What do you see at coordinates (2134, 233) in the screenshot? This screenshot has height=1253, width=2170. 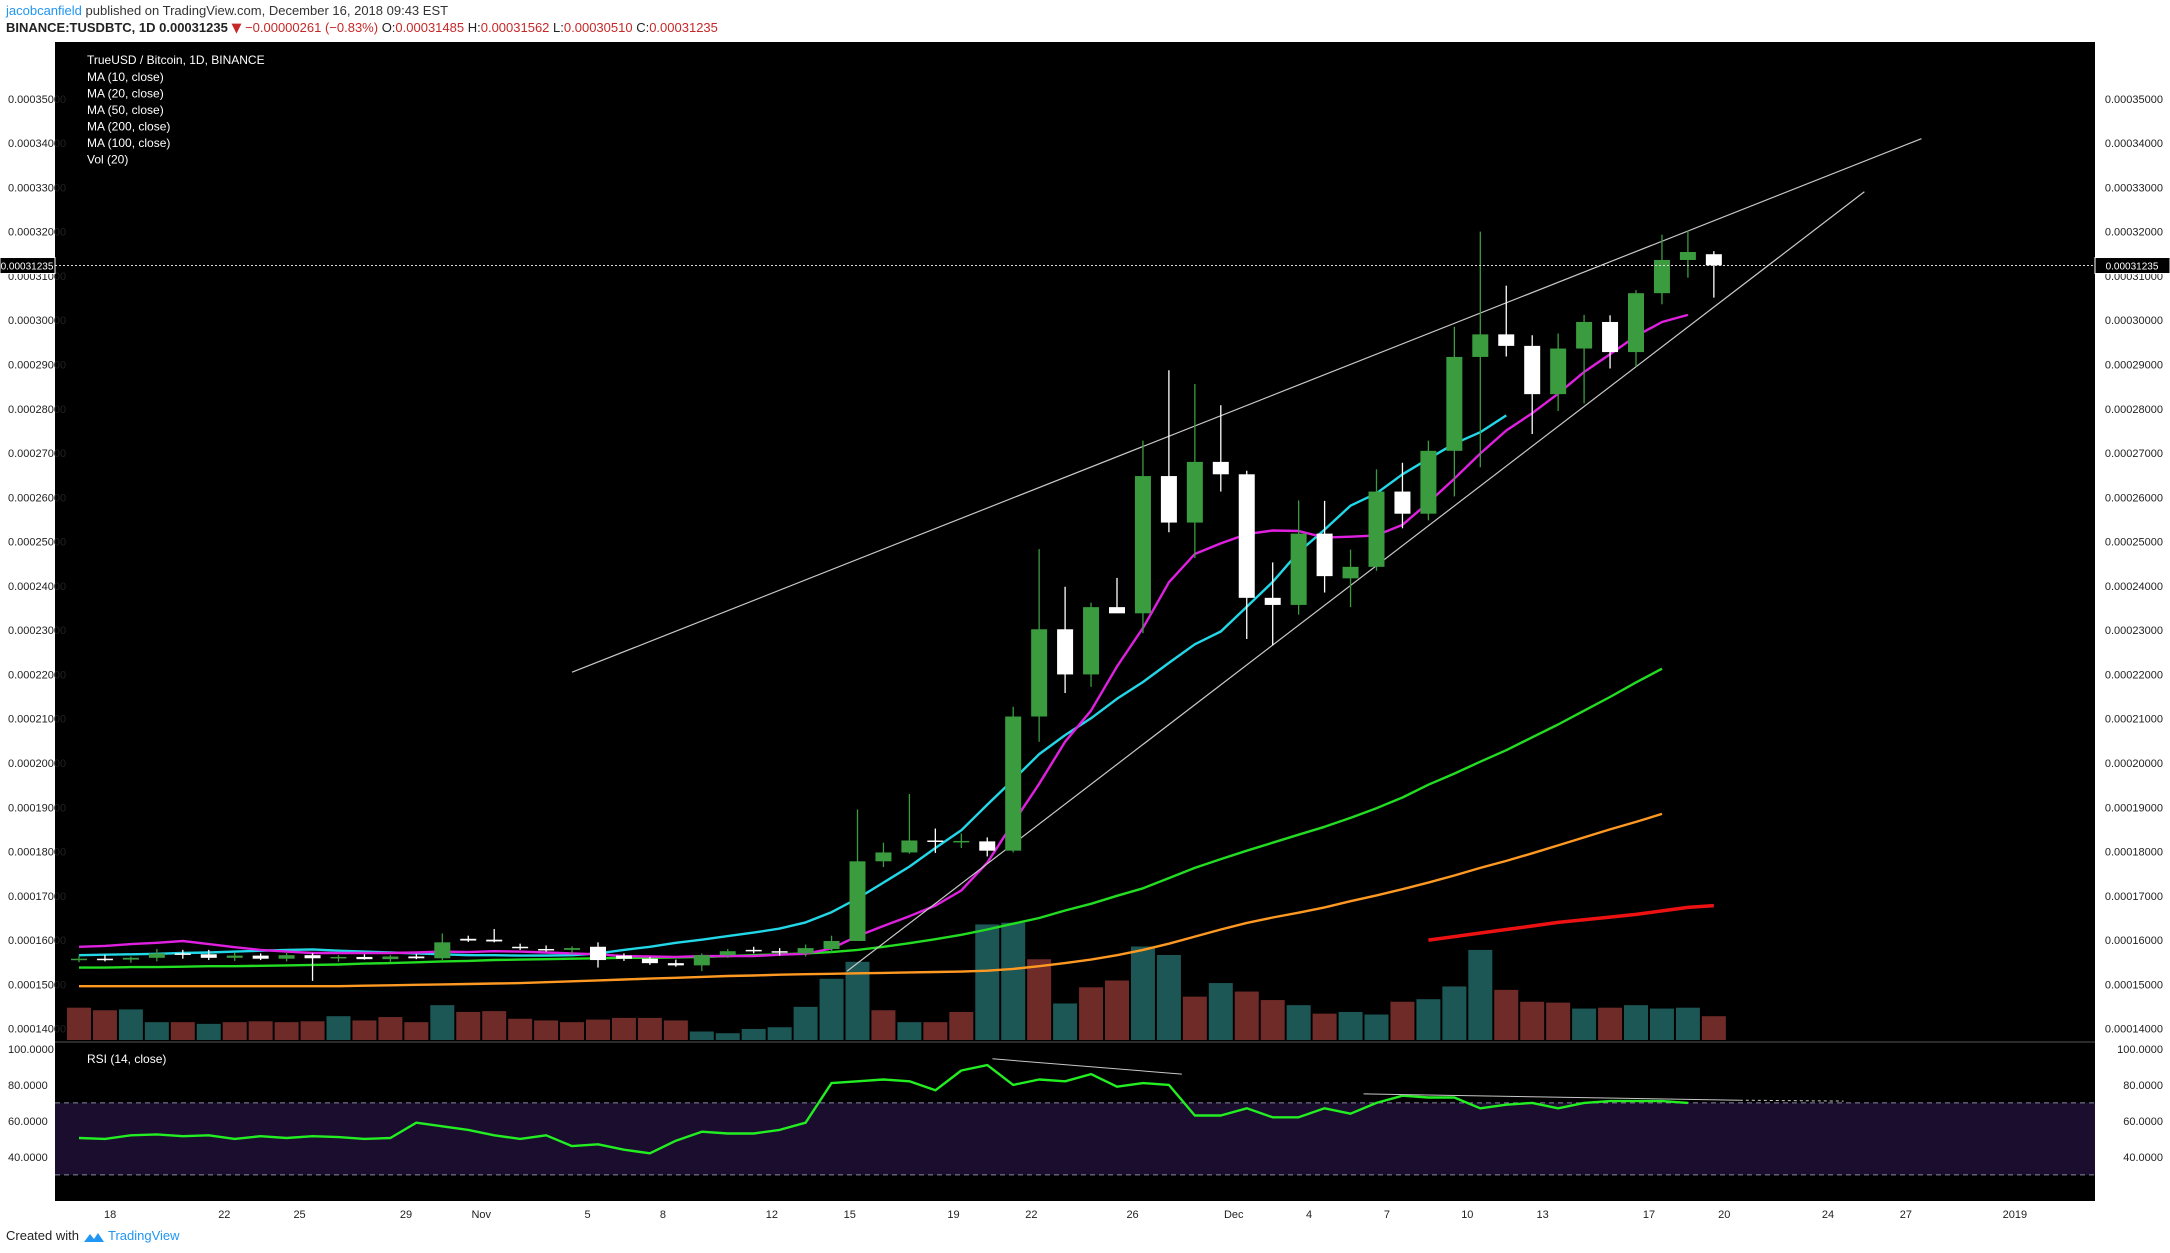 I see `price-axis-right-tick: 0.00032000` at bounding box center [2134, 233].